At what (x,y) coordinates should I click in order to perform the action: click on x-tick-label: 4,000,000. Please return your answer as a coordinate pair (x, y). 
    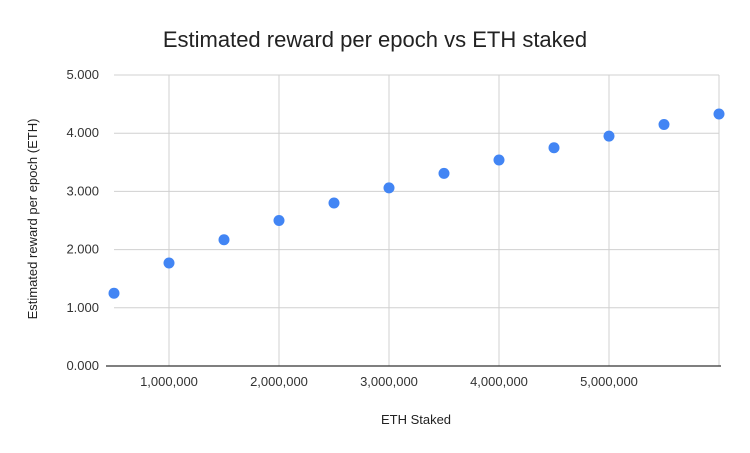
    Looking at the image, I should click on (499, 381).